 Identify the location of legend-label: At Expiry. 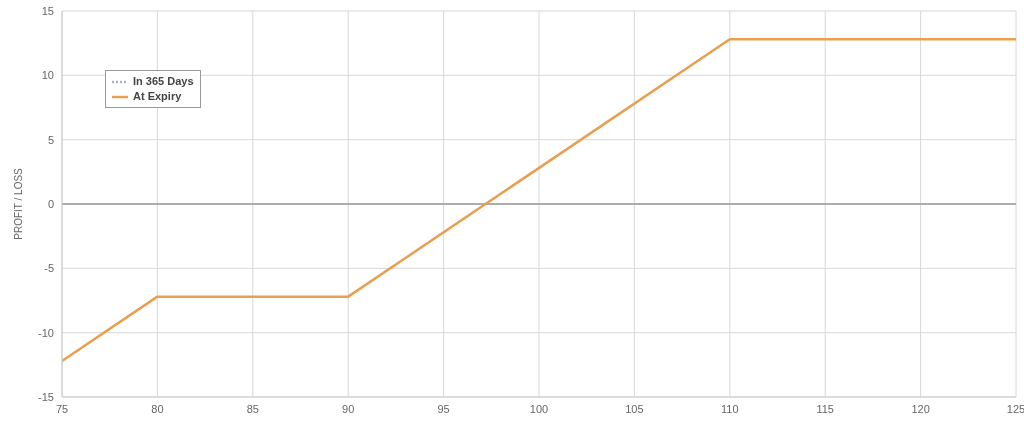
(157, 96).